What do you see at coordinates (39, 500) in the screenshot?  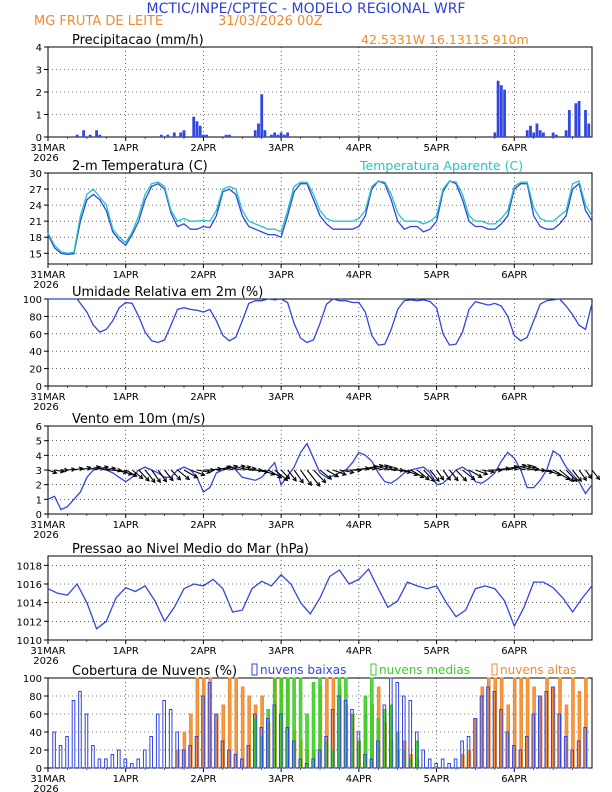 I see `wind-ytick-label: 1` at bounding box center [39, 500].